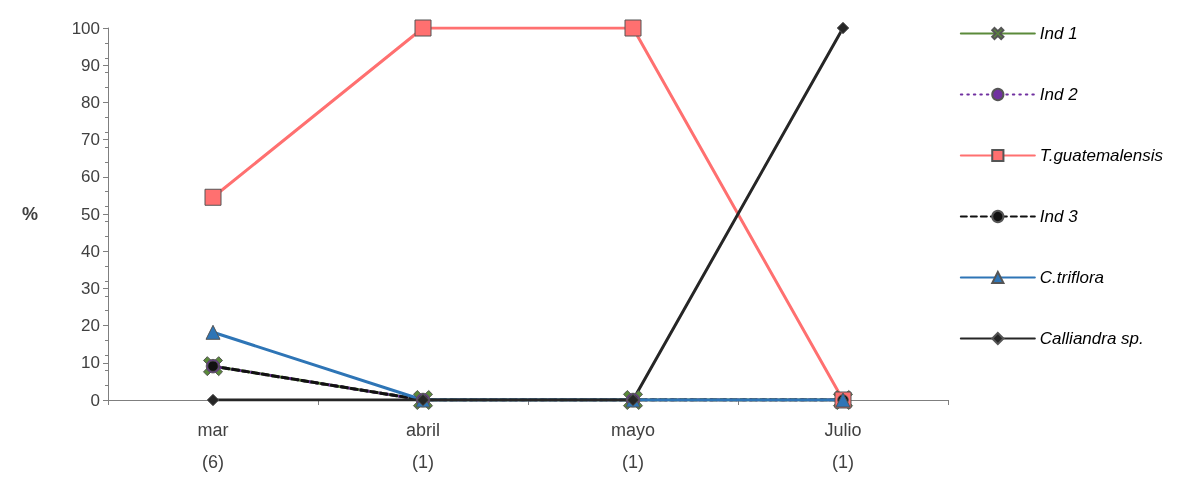 The width and height of the screenshot is (1190, 489). I want to click on legend-label: Ind 2, so click(1059, 94).